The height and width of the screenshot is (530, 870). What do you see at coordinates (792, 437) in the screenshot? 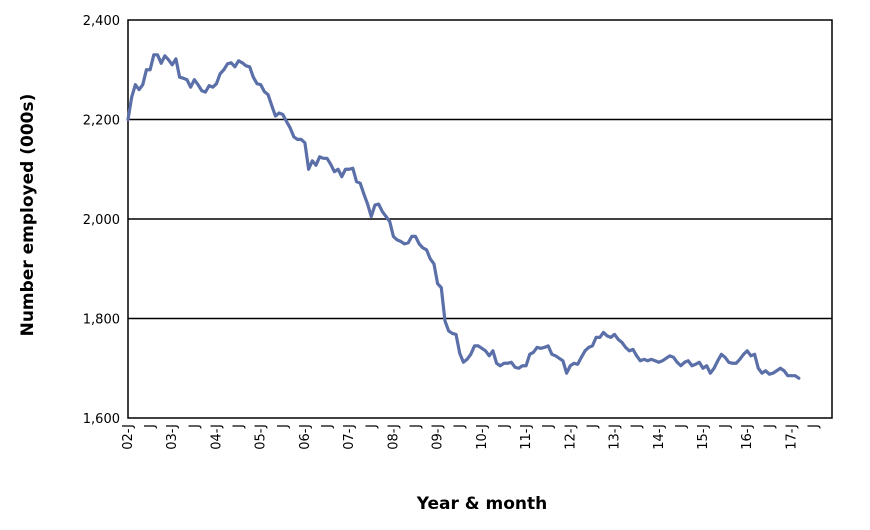
I see `x-tick-label: 17-J` at bounding box center [792, 437].